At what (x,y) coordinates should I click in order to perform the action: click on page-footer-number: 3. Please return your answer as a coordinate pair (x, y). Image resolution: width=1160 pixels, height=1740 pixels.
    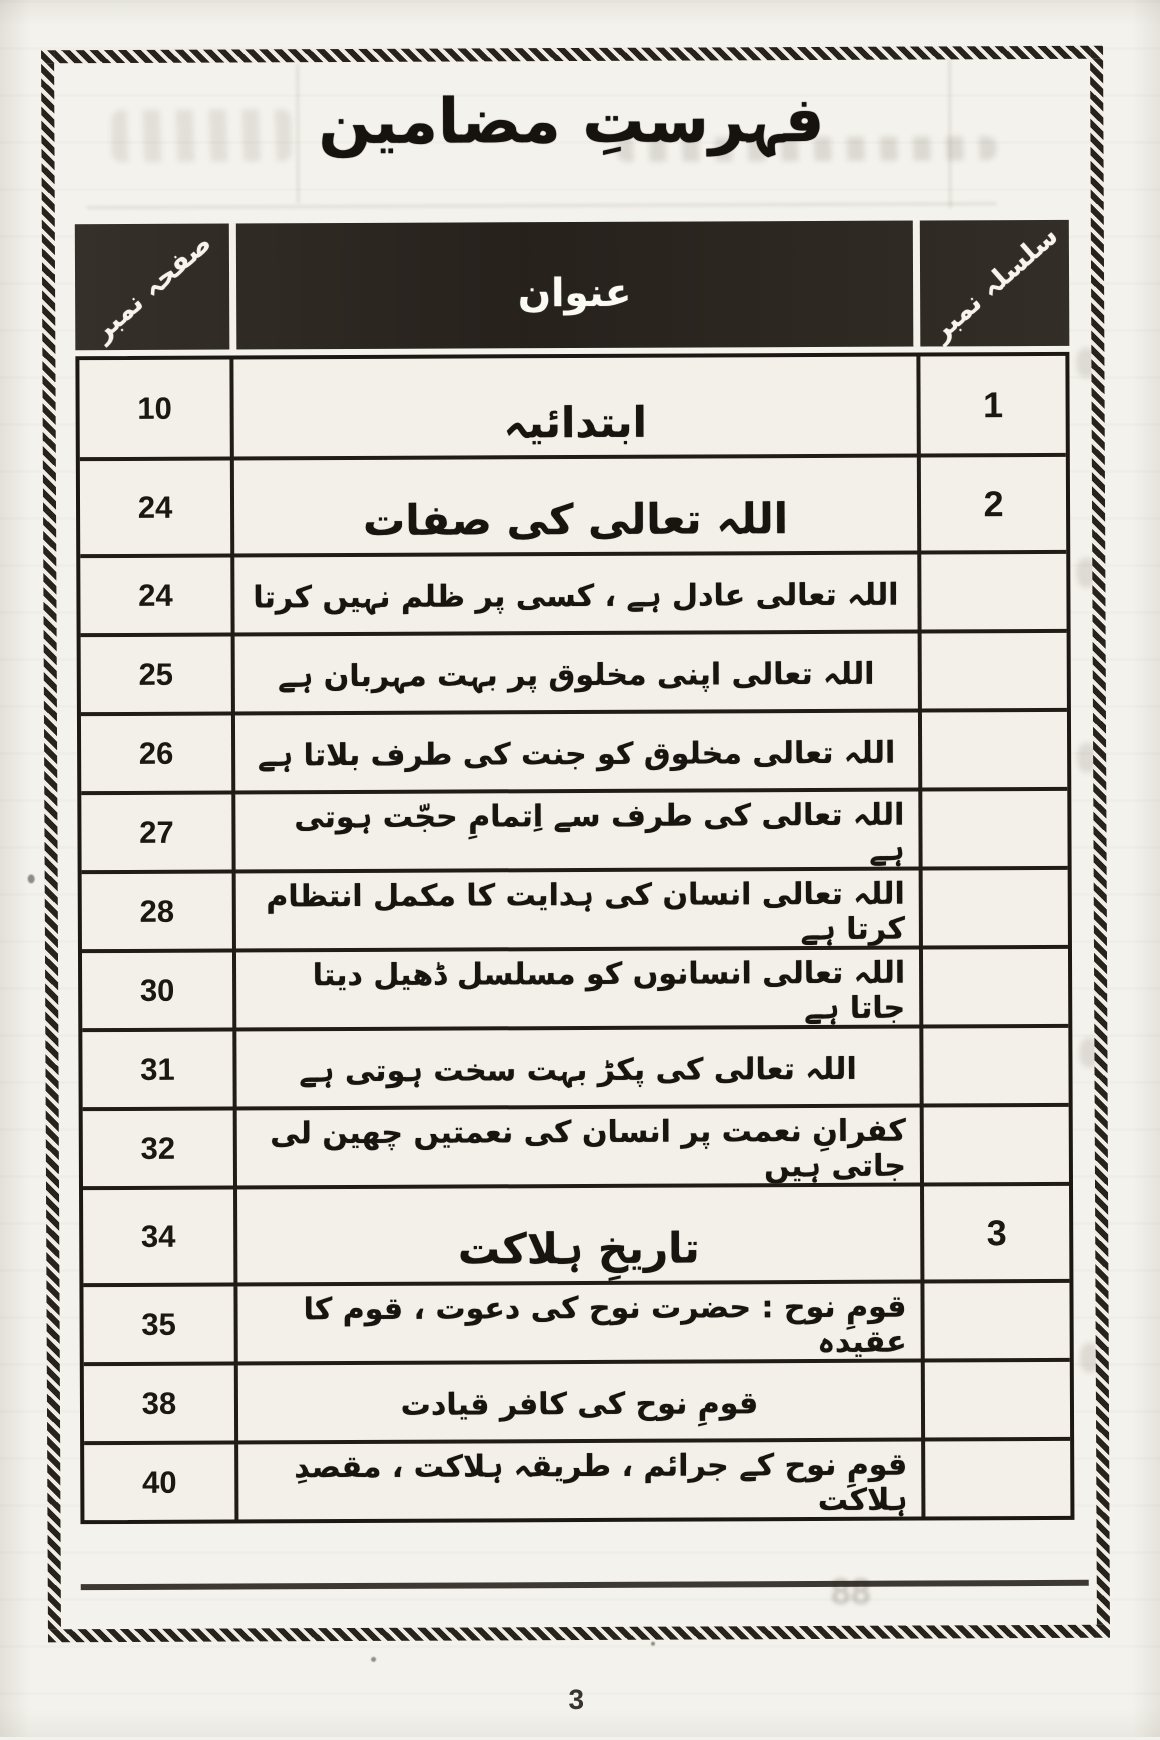
    Looking at the image, I should click on (576, 1699).